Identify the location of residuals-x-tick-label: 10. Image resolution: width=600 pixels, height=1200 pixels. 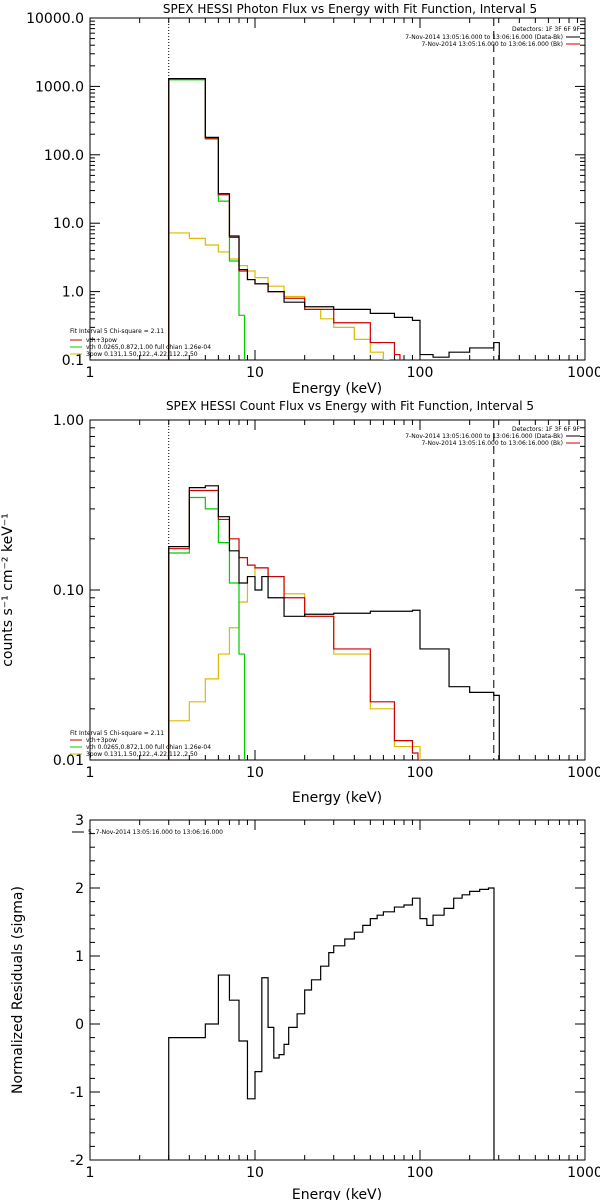
(255, 1173).